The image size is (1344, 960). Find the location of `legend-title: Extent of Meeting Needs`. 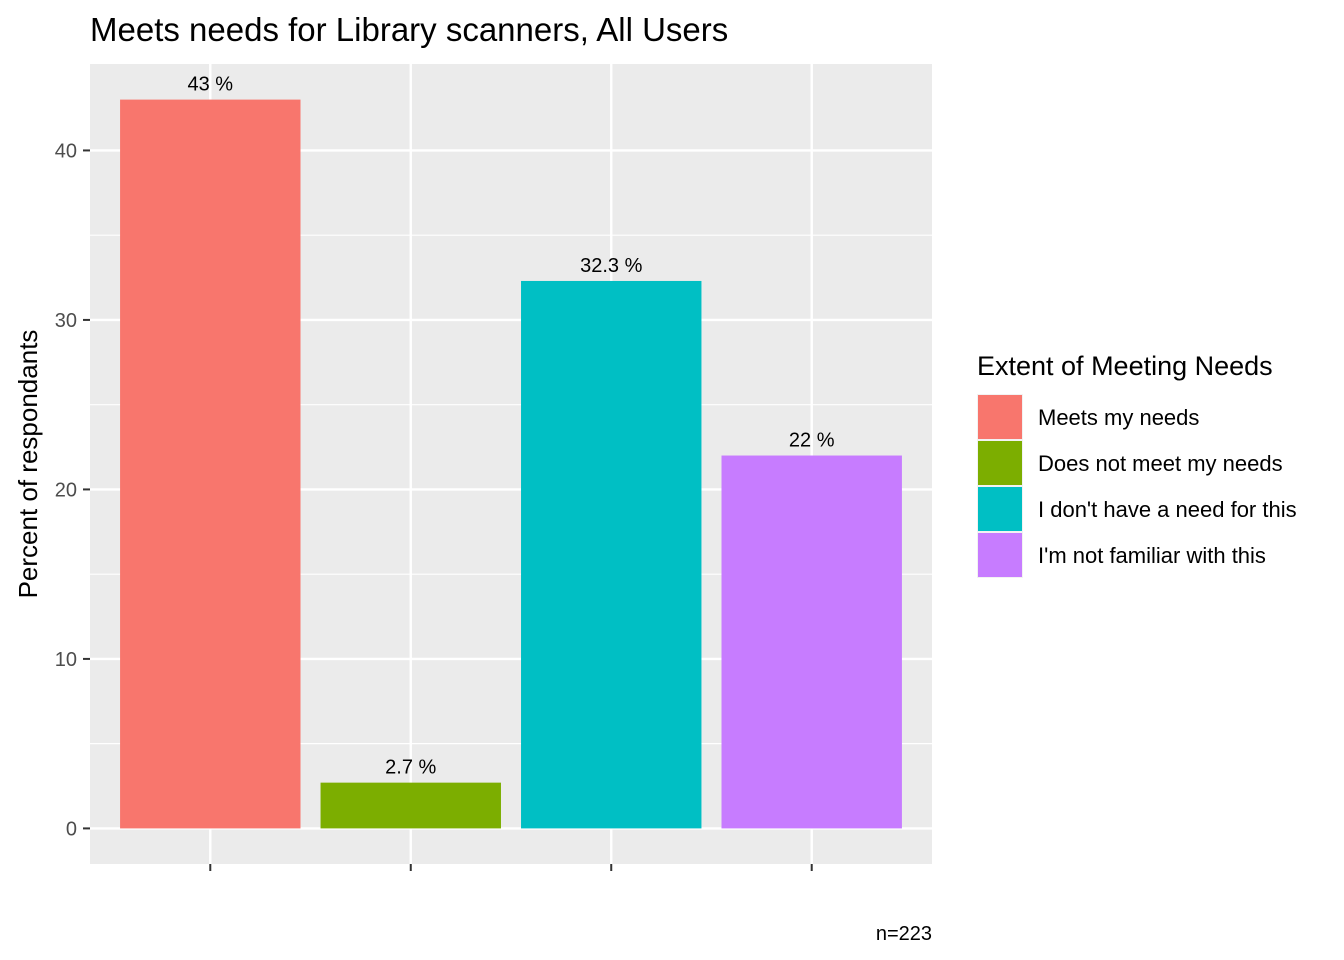

legend-title: Extent of Meeting Needs is located at coordinates (1125, 366).